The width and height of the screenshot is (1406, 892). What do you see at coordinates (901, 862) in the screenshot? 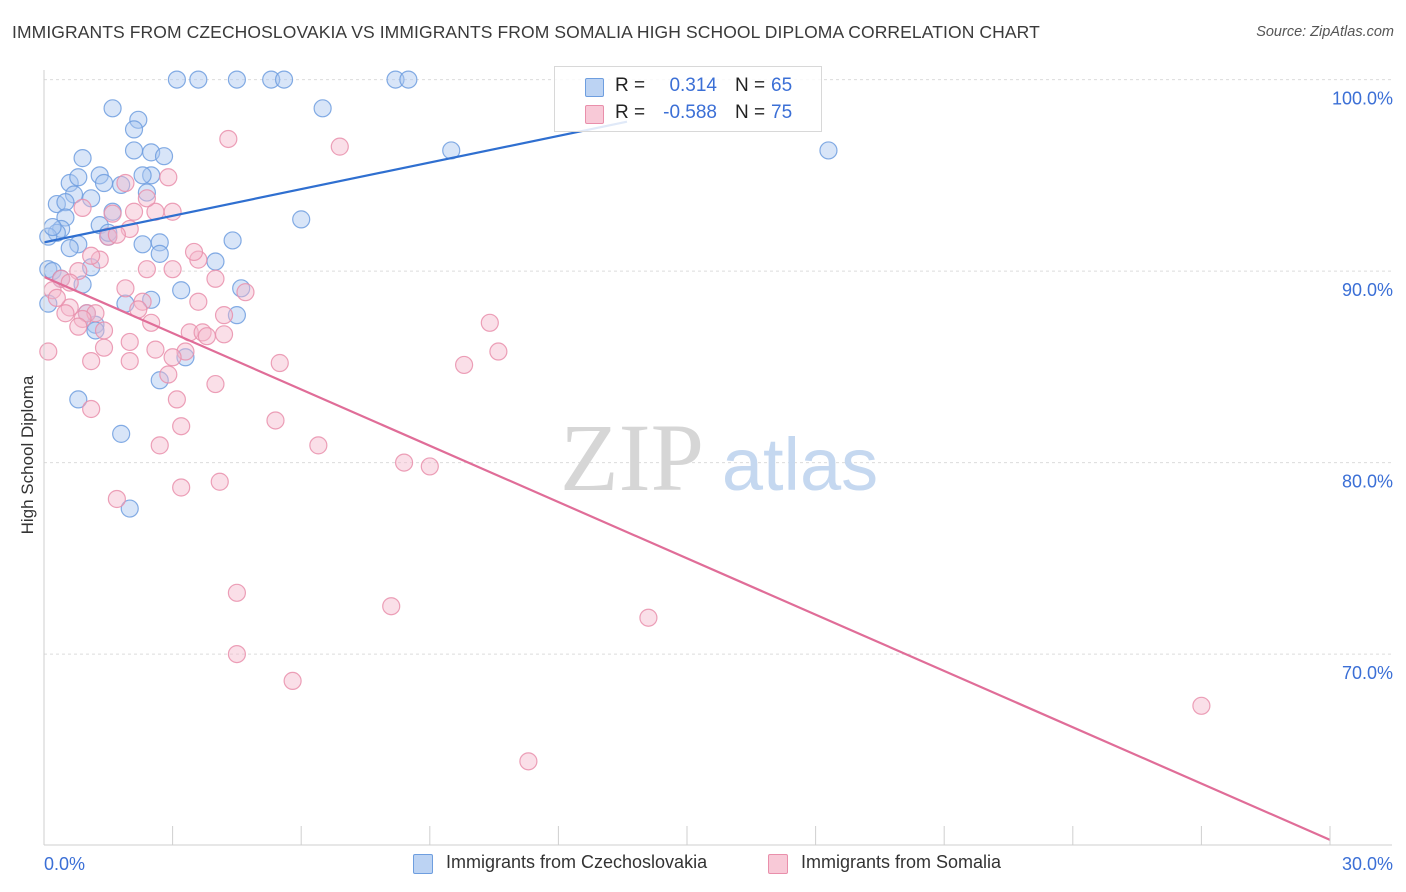
I see `legend-label: Immigrants from Somalia` at bounding box center [901, 862].